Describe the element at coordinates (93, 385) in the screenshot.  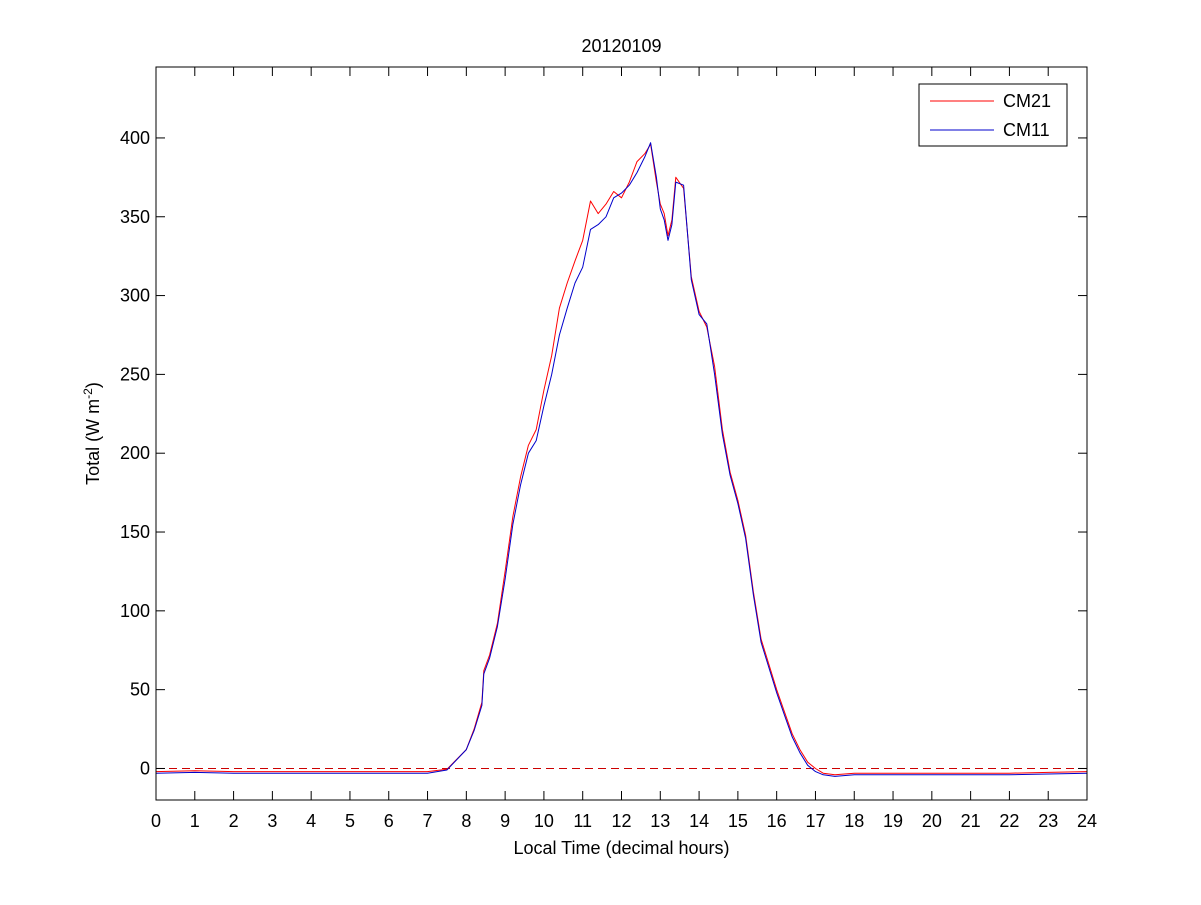
I see `y-axis-label-close: )` at that location.